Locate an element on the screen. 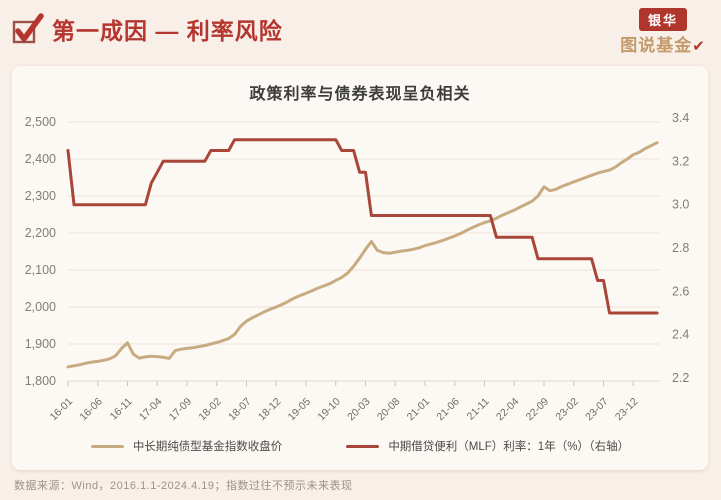 Image resolution: width=721 pixels, height=500 pixels. svg-text: 2,200 is located at coordinates (40, 233).